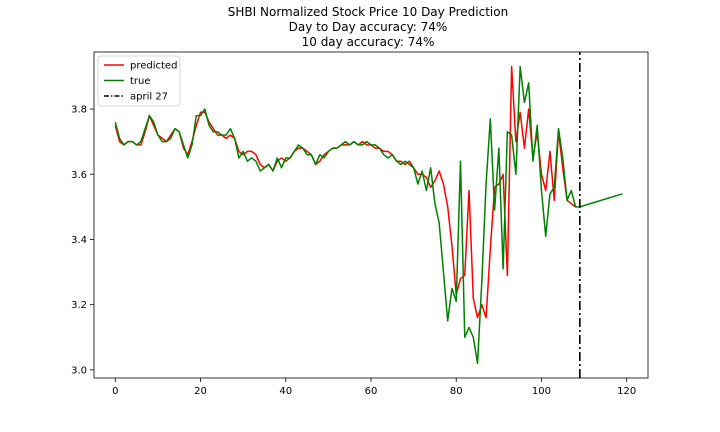  Describe the element at coordinates (149, 97) in the screenshot. I see `legend-label-2: april 27` at that location.